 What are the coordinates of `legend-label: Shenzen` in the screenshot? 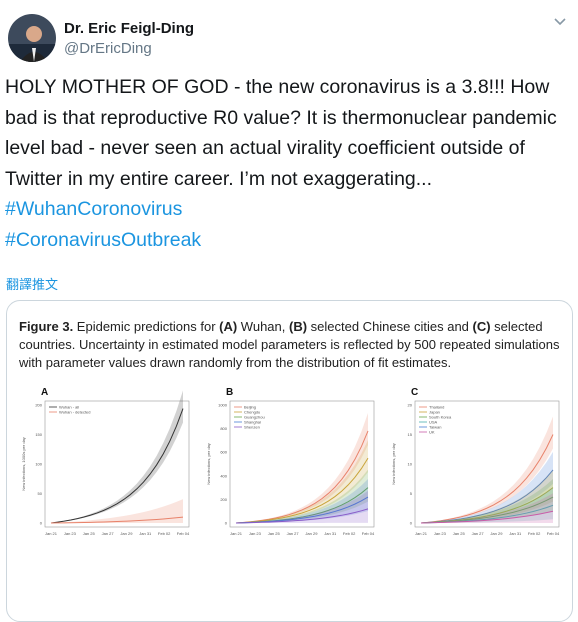 It's located at (252, 427).